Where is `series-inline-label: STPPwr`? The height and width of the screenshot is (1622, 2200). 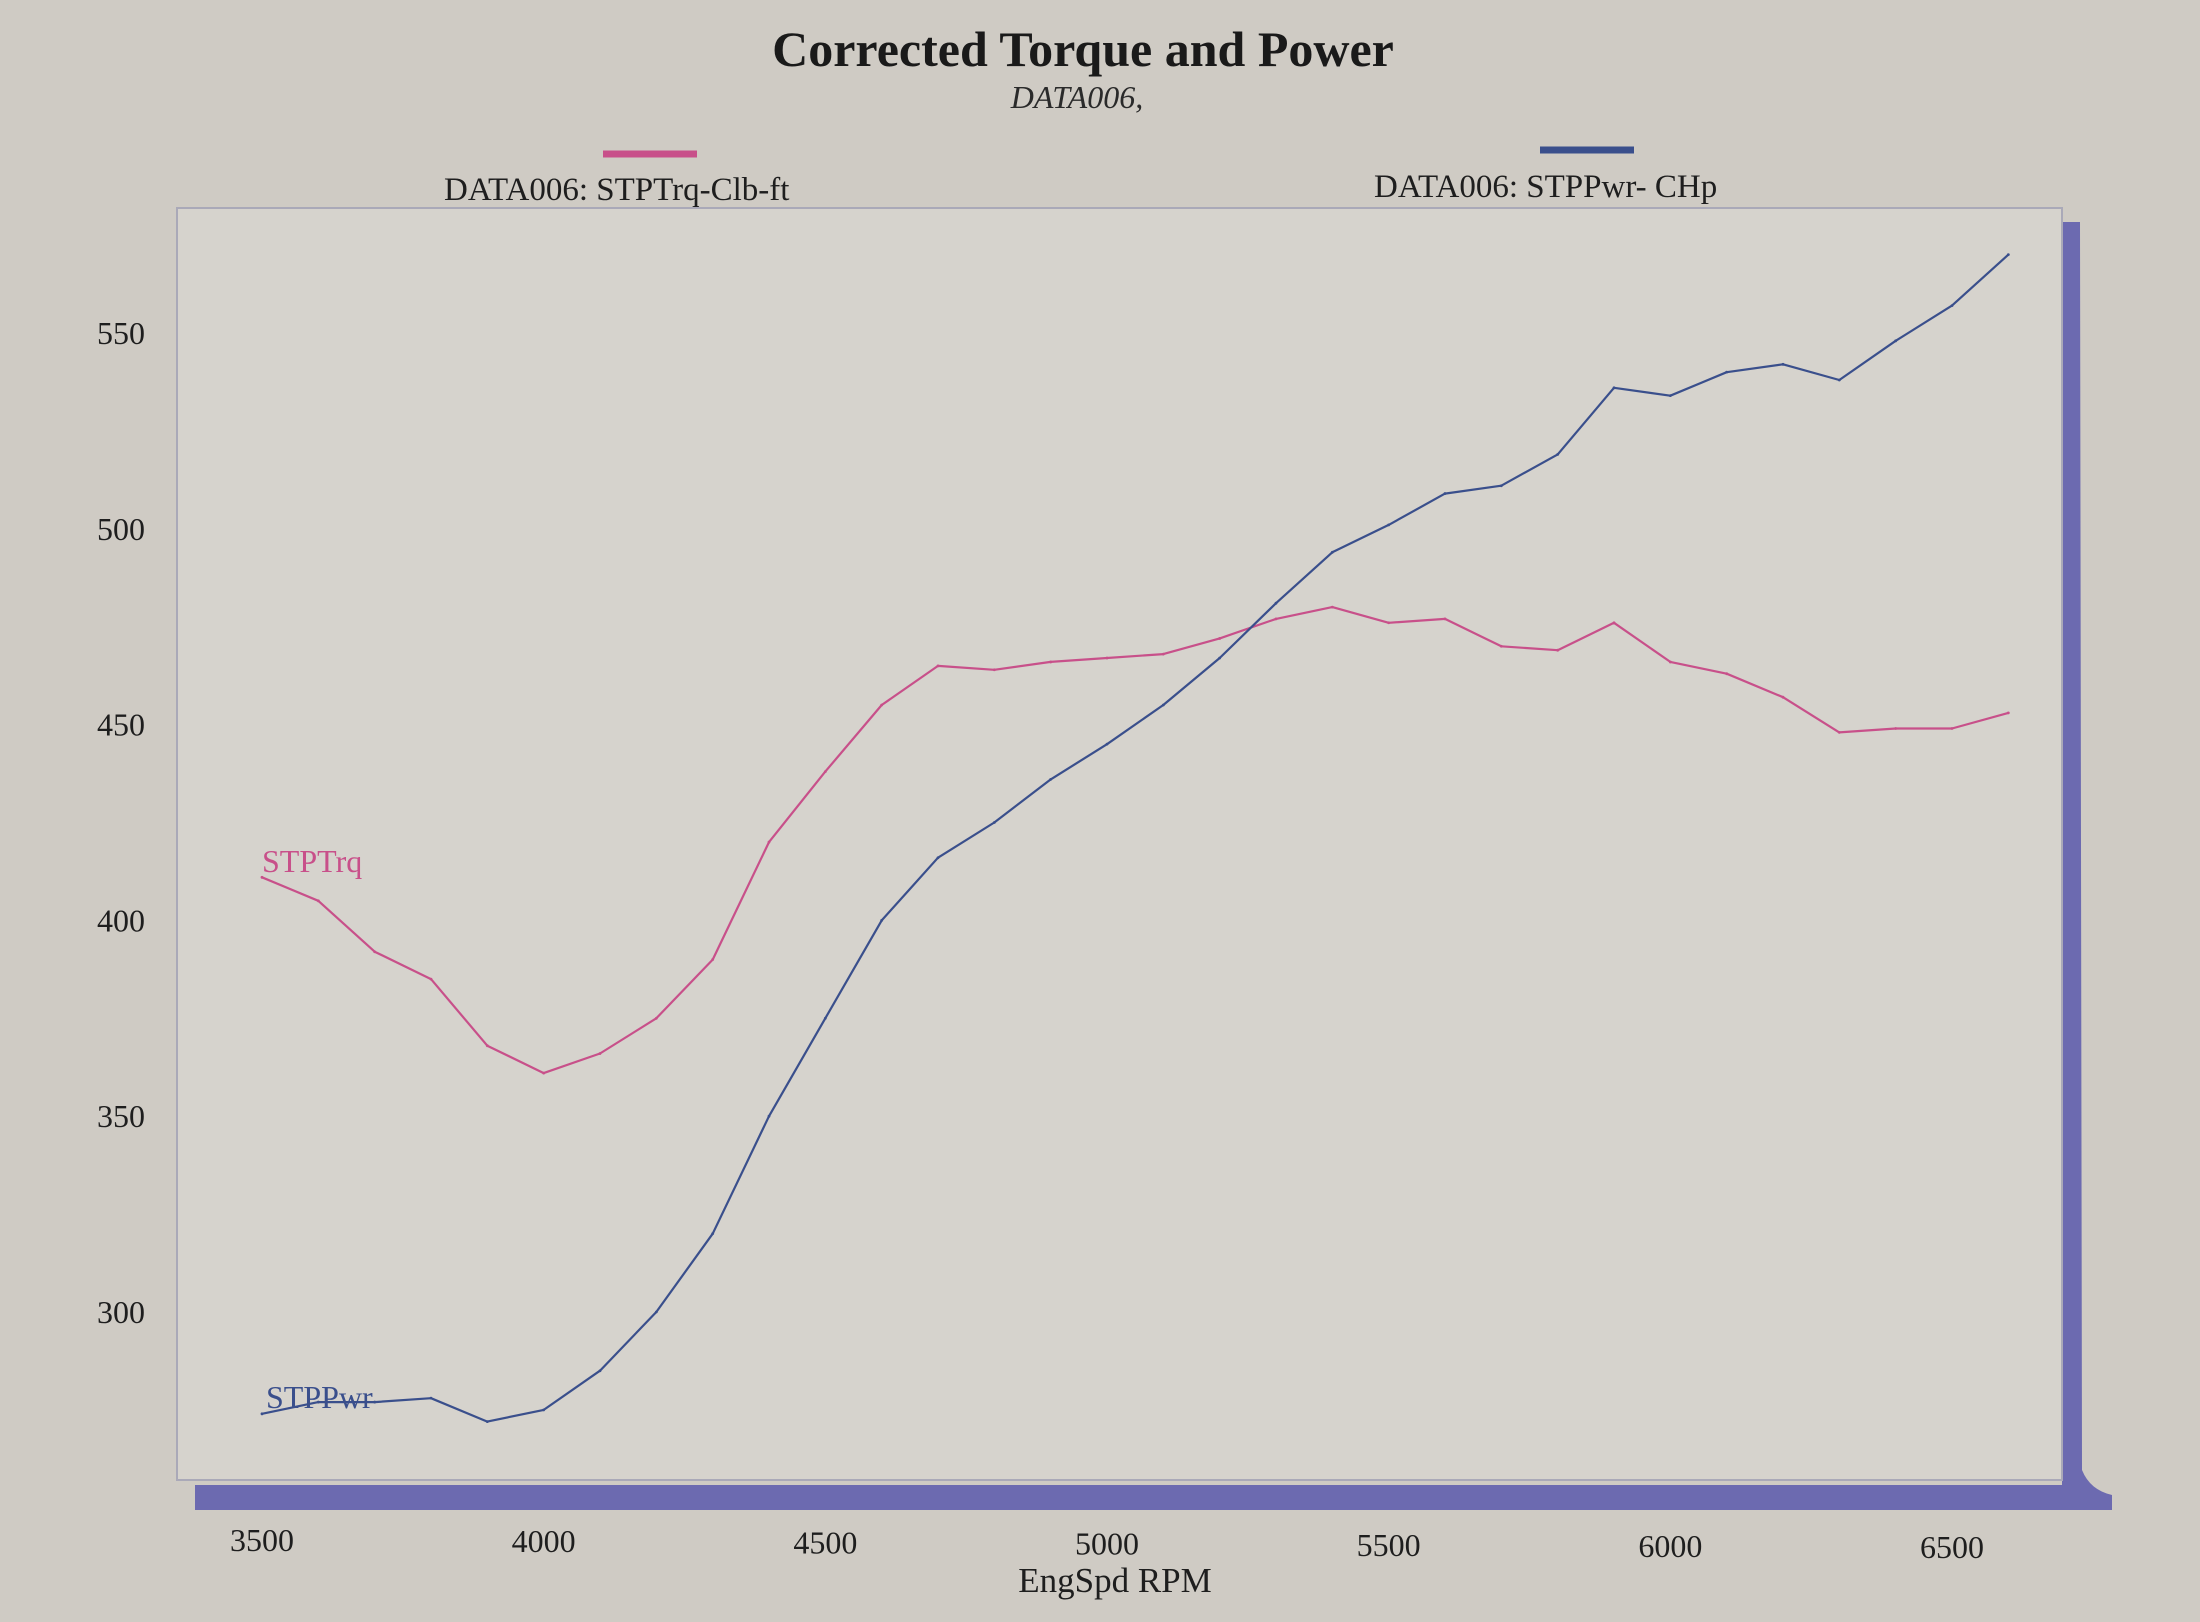 series-inline-label: STPPwr is located at coordinates (319, 1397).